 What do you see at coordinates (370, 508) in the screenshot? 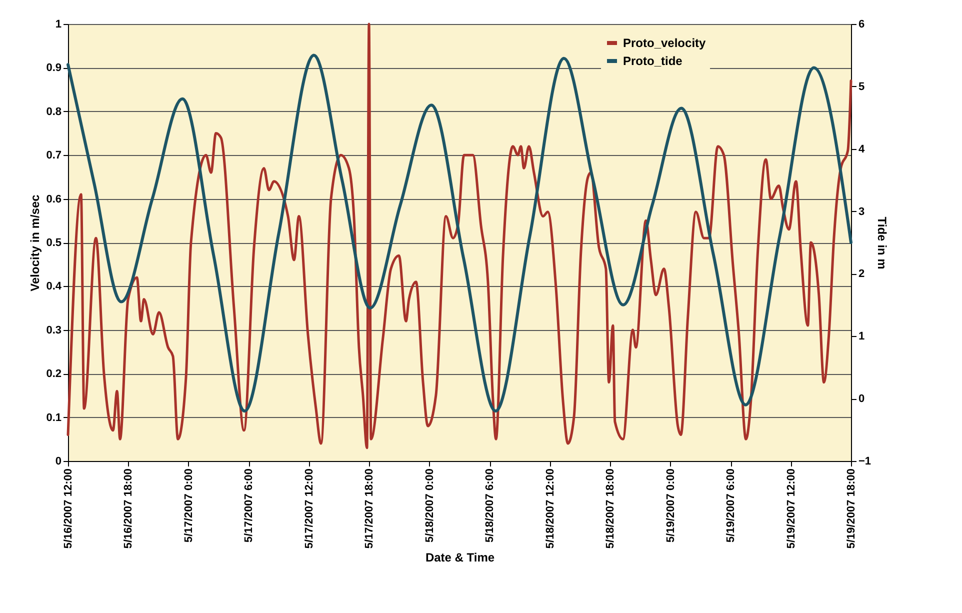
I see `x-tick-label: 5/17/2007 18:00` at bounding box center [370, 508].